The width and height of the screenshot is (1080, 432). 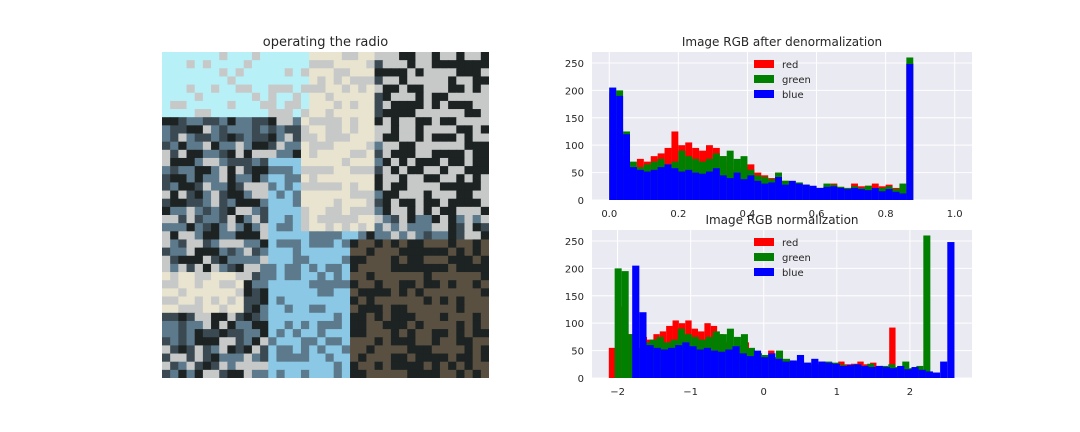 What do you see at coordinates (837, 392) in the screenshot?
I see `x-tick-label: 1` at bounding box center [837, 392].